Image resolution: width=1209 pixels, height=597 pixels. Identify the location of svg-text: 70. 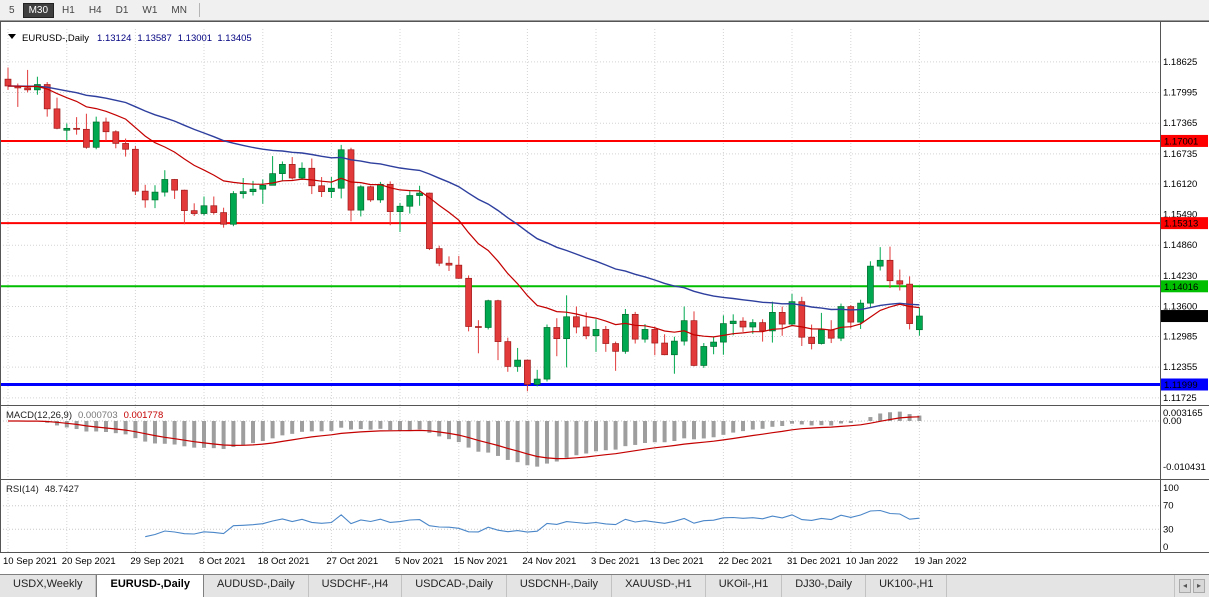
(1168, 506).